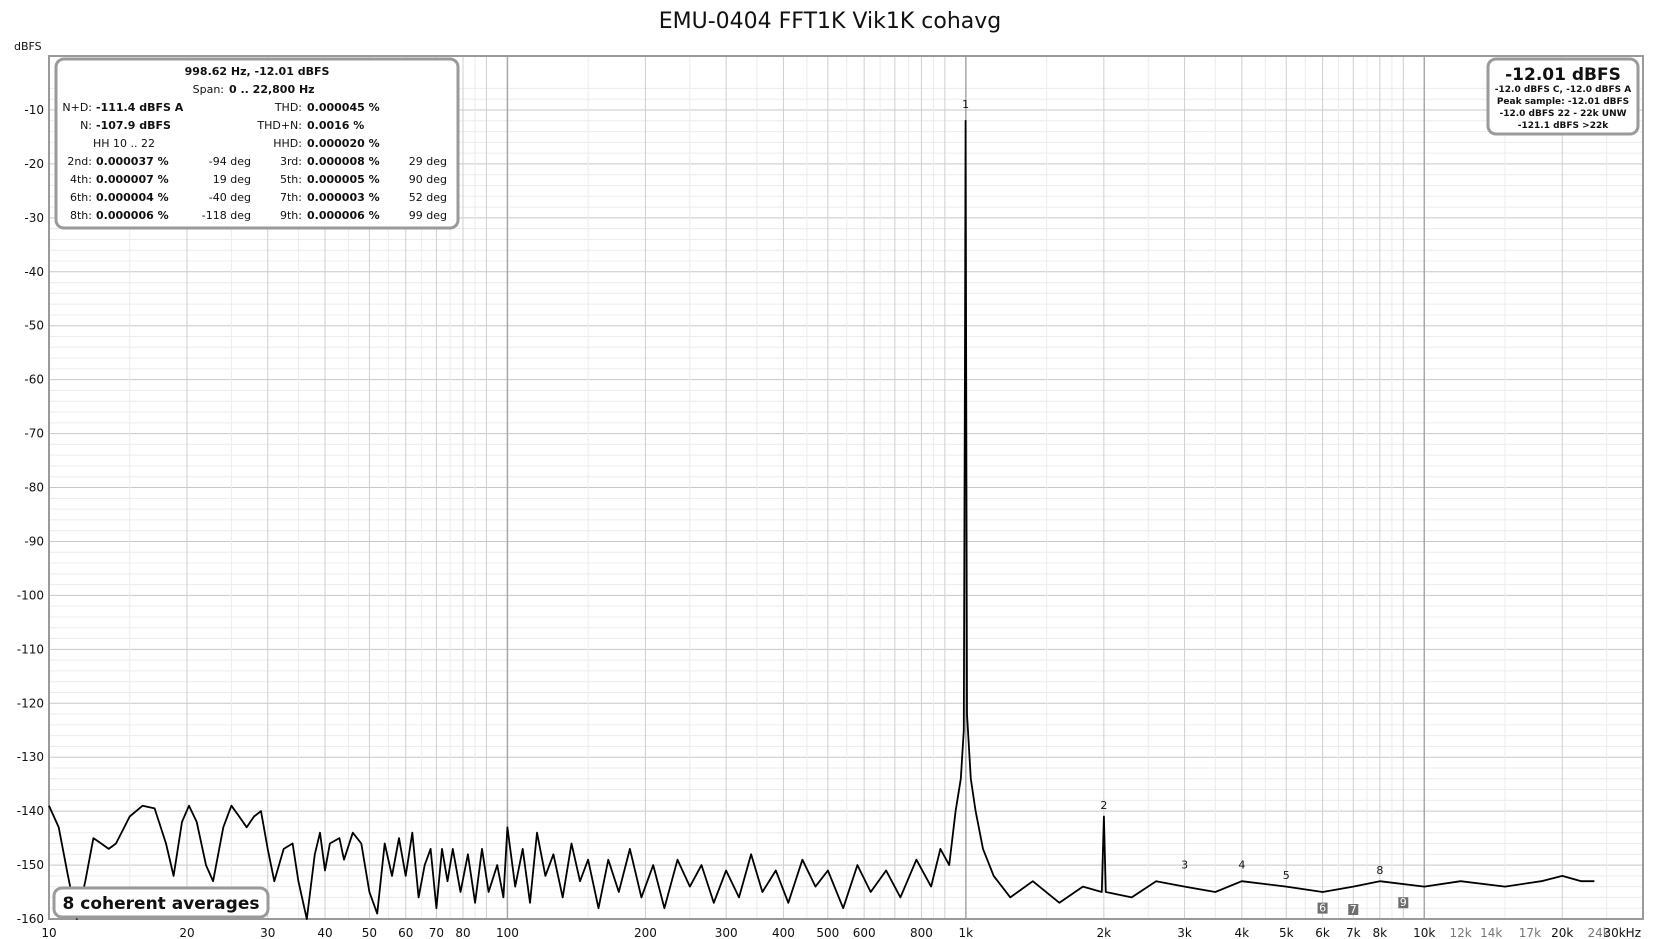  What do you see at coordinates (77, 107) in the screenshot?
I see `nd-label: N+D:` at bounding box center [77, 107].